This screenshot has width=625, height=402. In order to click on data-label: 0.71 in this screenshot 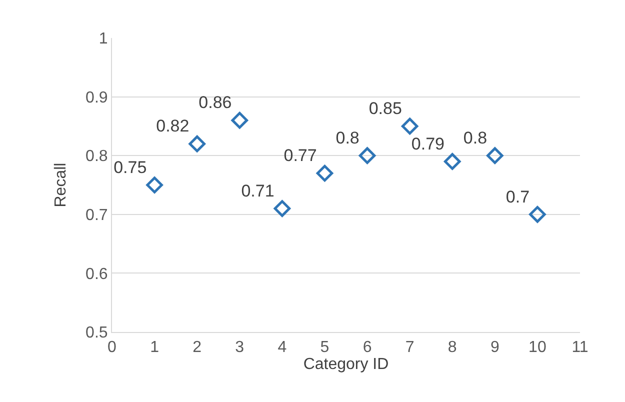, I will do `click(257, 190)`.